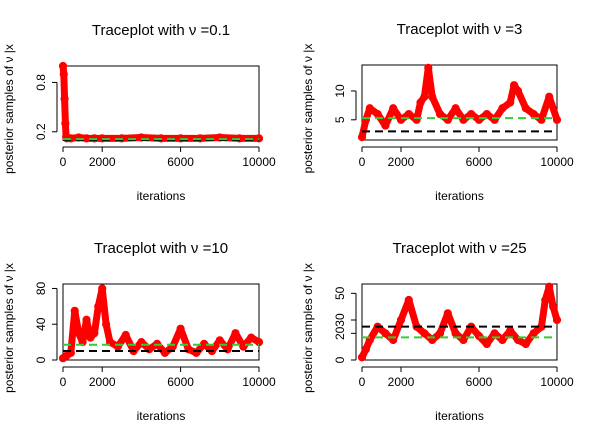 This screenshot has height=441, width=590. Describe the element at coordinates (460, 29) in the screenshot. I see `chart-title: Traceplot with ν =3` at that location.